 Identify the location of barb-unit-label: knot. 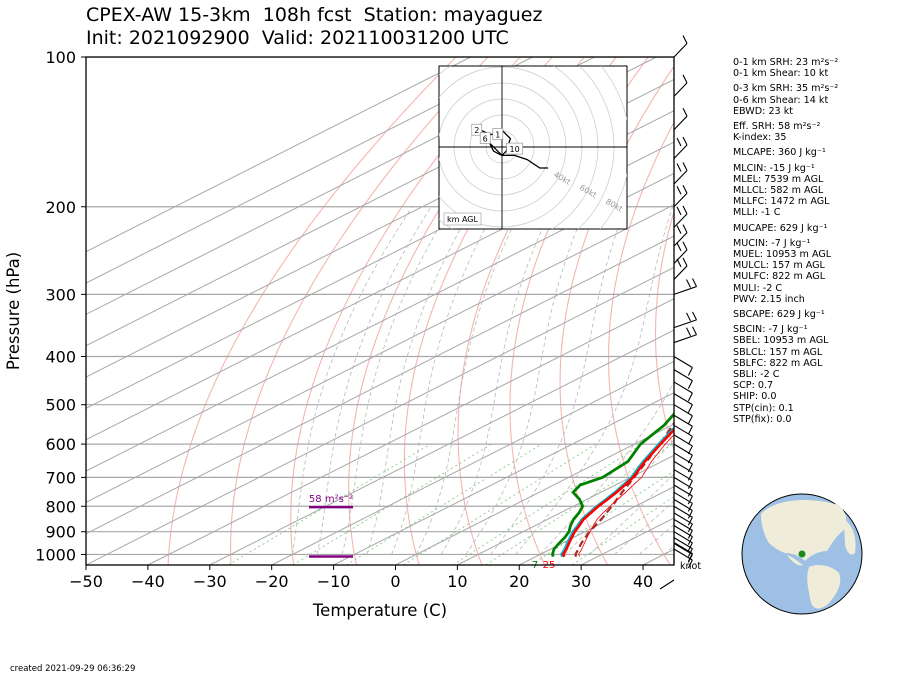
(690, 566).